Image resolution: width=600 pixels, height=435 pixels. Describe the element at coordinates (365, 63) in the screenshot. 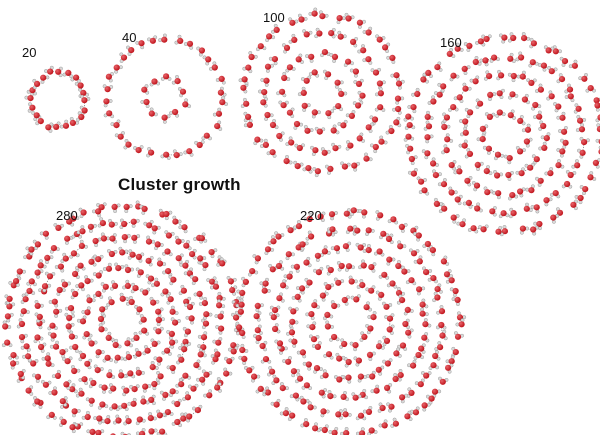

I see `hydrogen-bonds` at that location.